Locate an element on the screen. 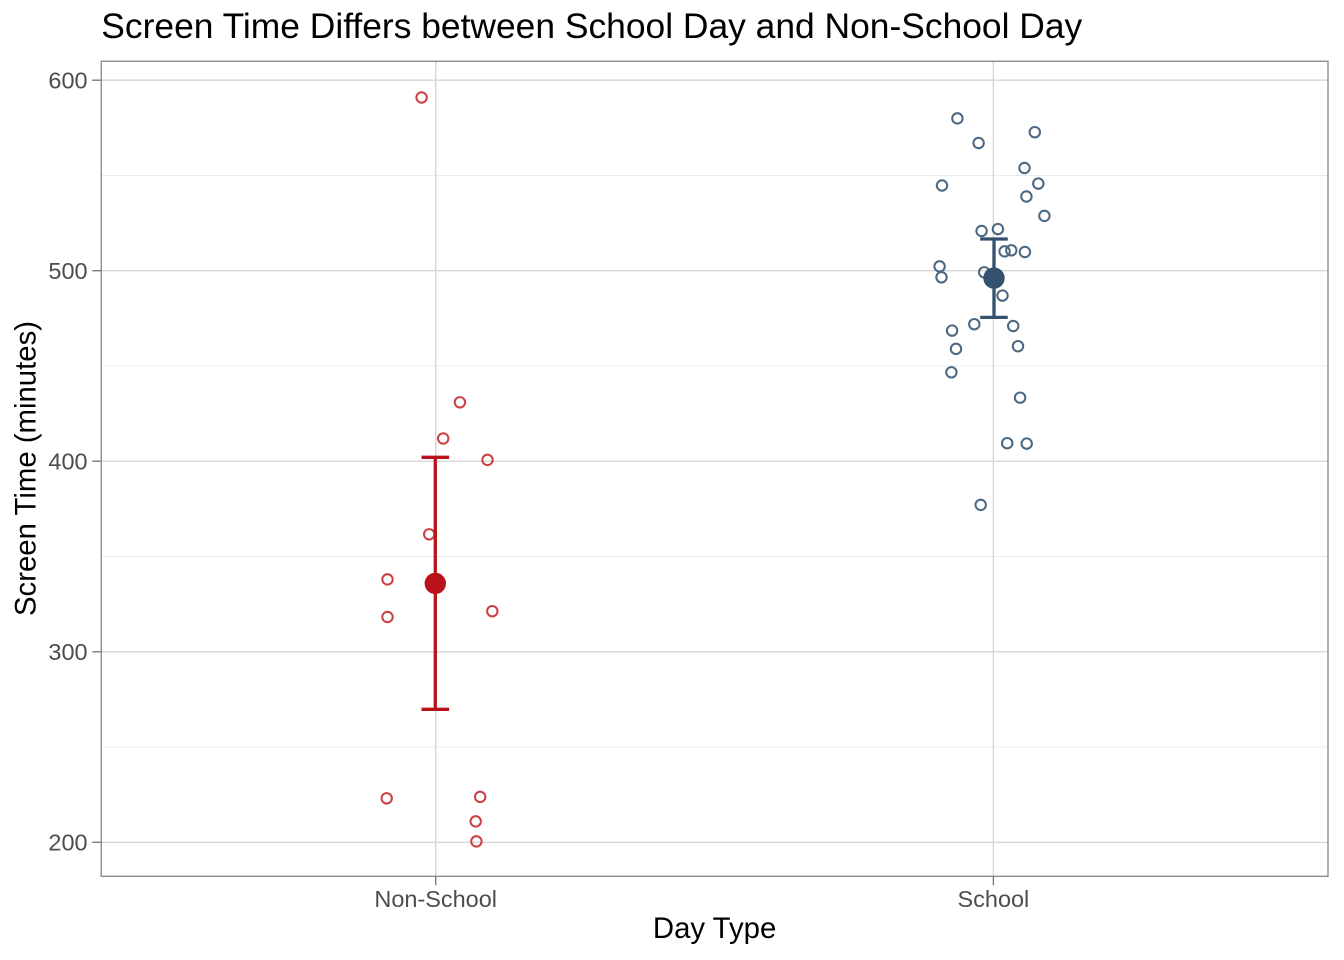  svg-text: 600 is located at coordinates (67, 81).